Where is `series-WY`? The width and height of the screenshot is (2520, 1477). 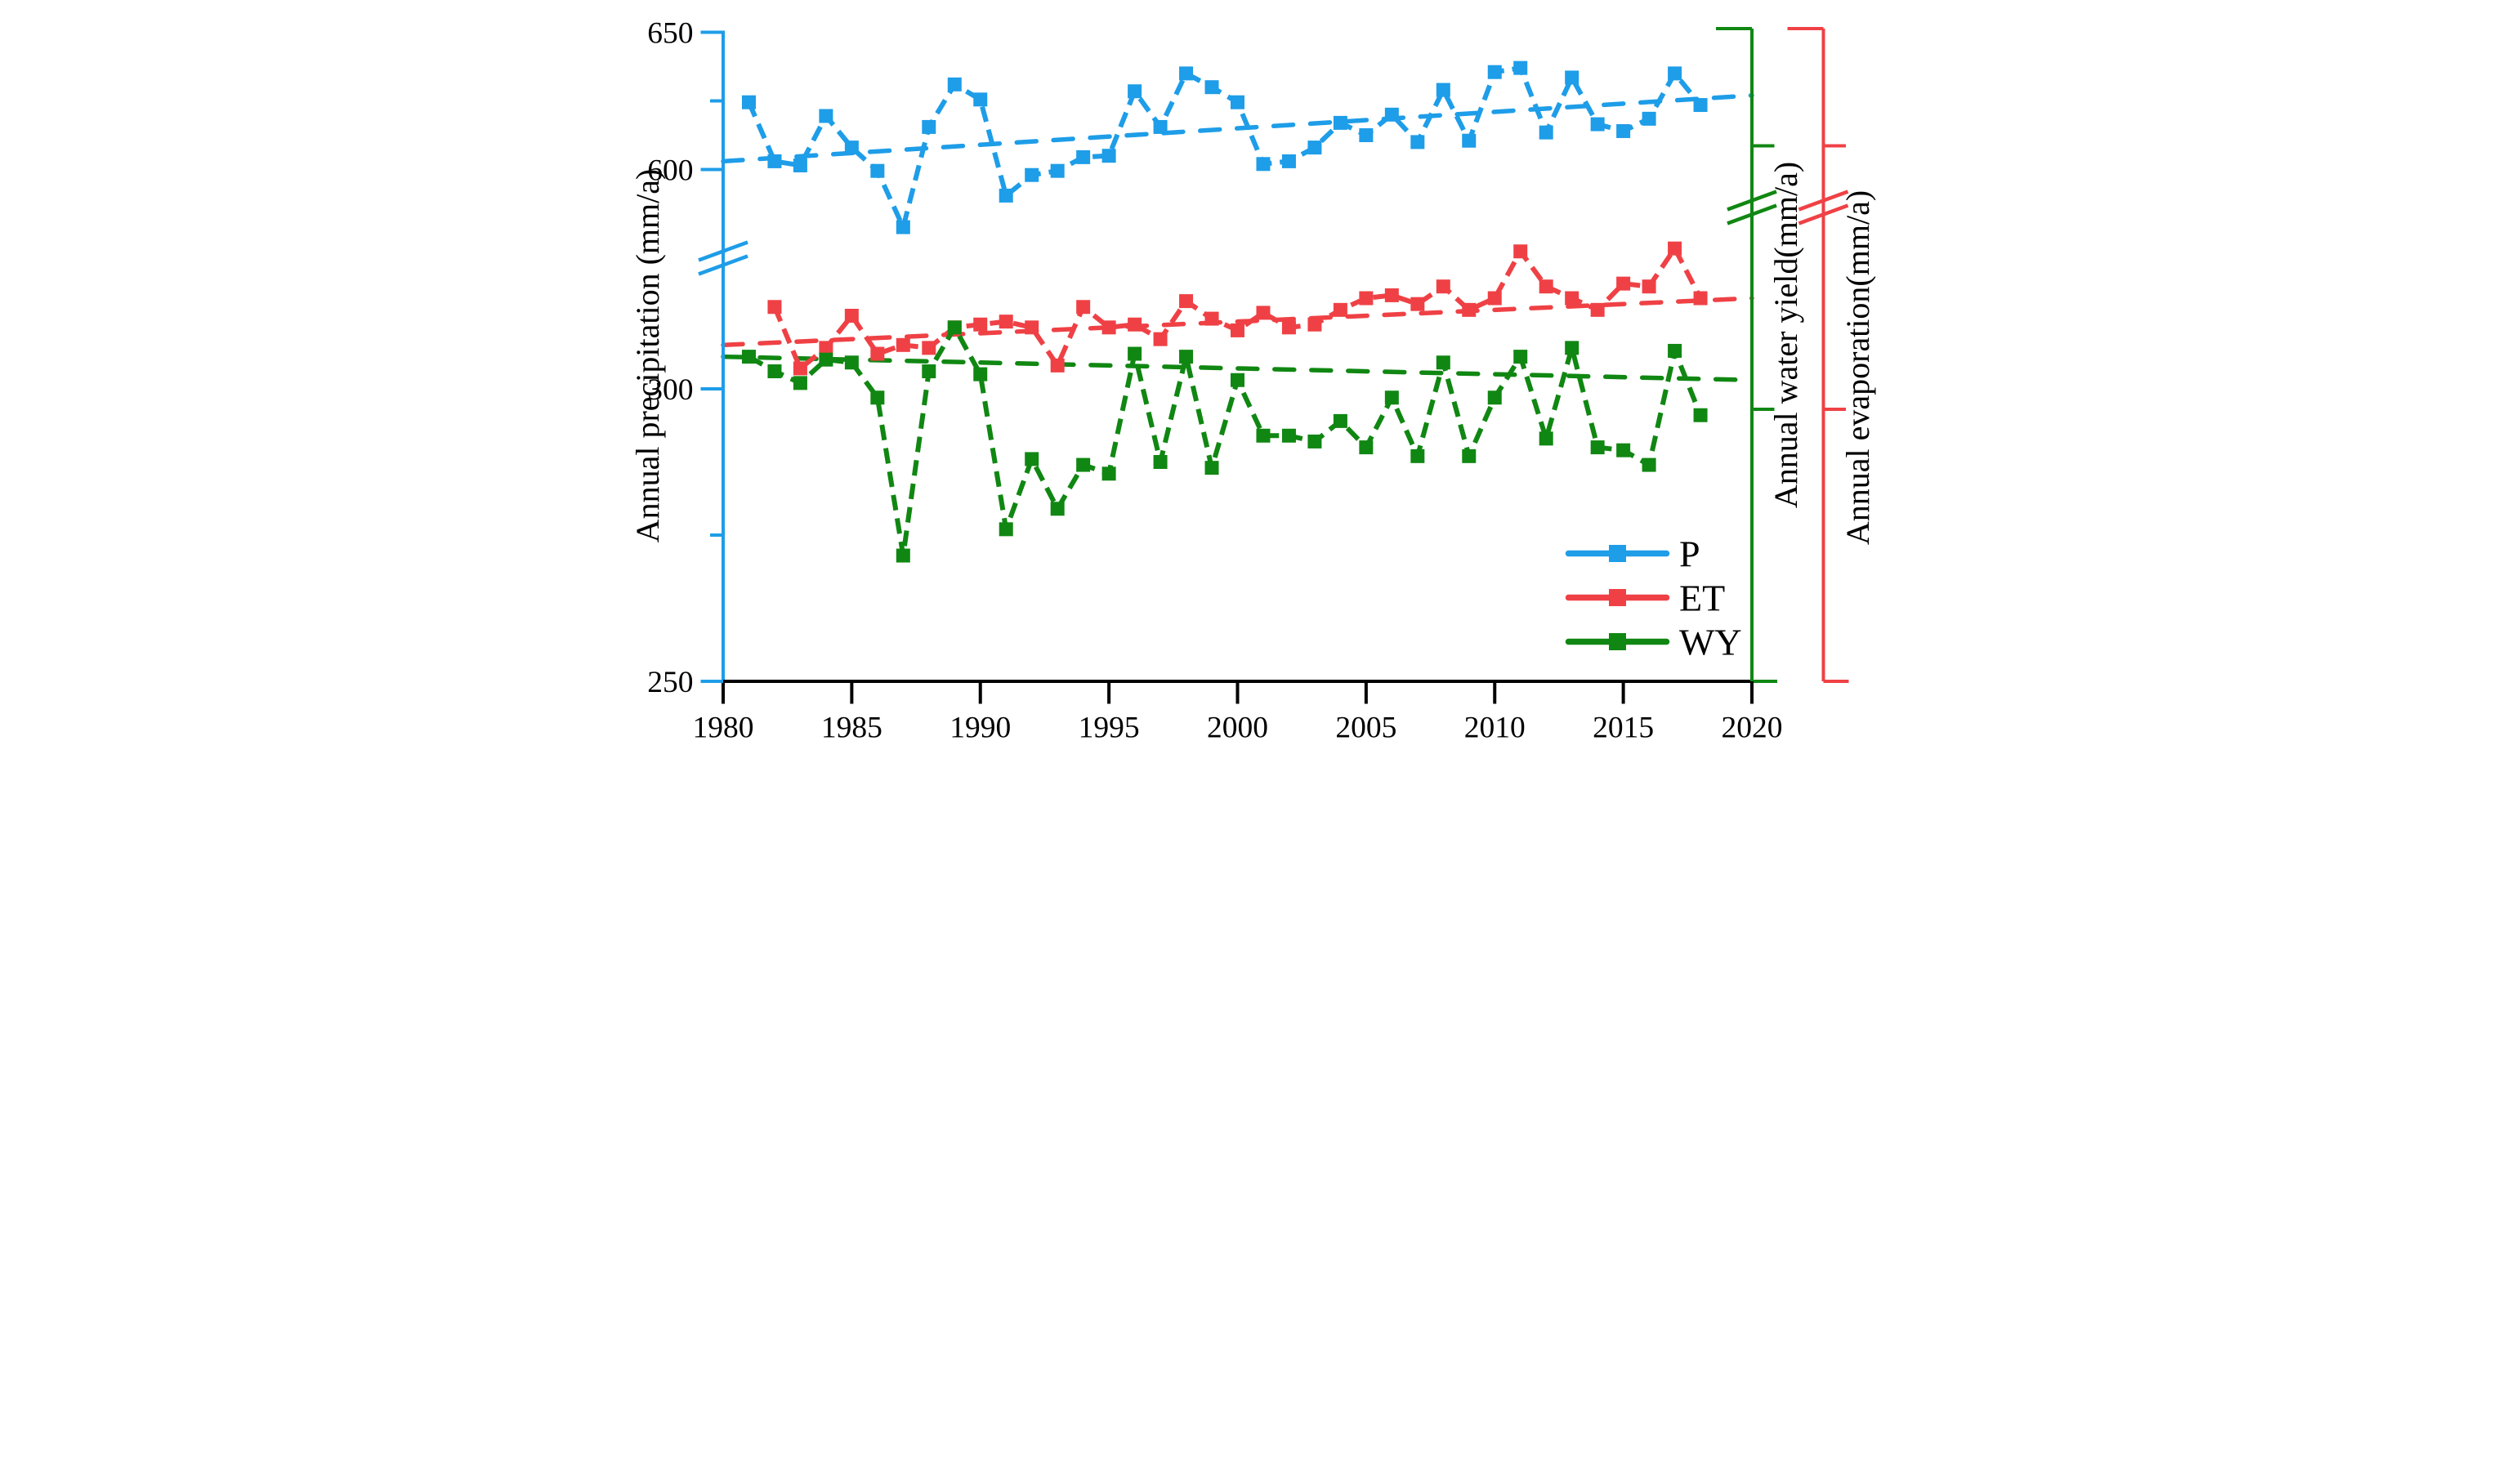 series-WY is located at coordinates (1224, 441).